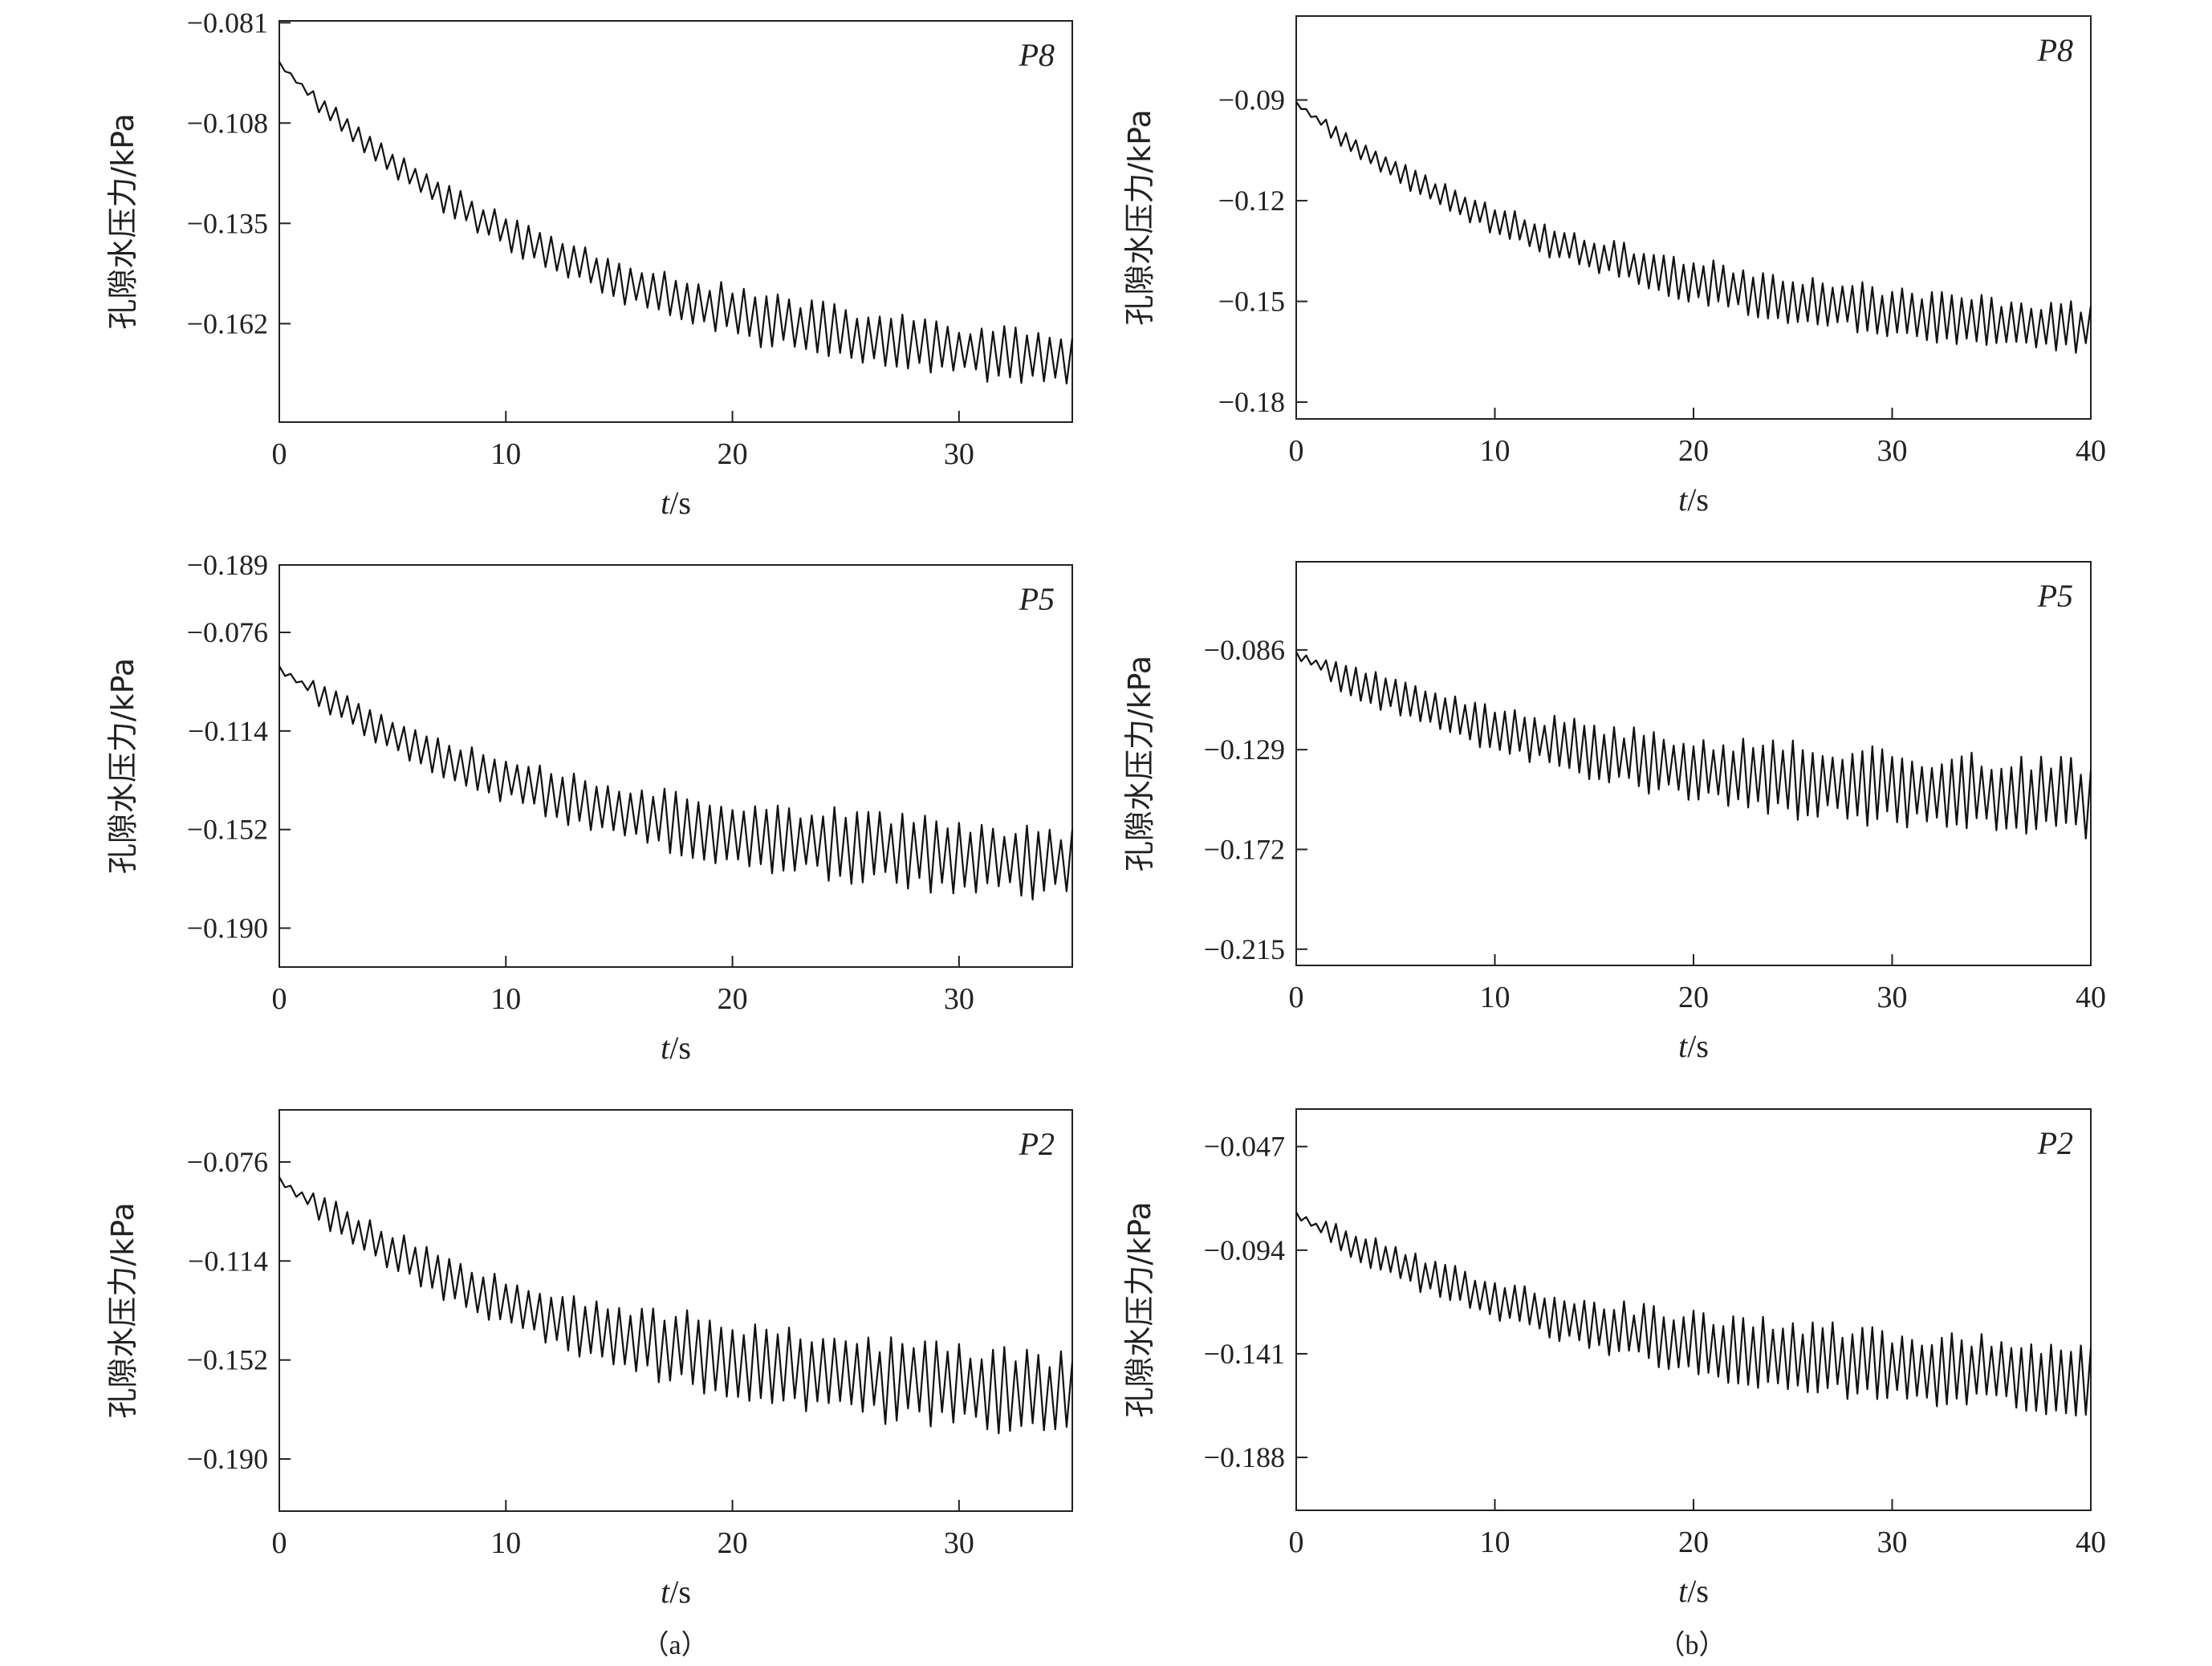 The width and height of the screenshot is (2212, 1666). What do you see at coordinates (228, 565) in the screenshot?
I see `y-top-label: −0.189` at bounding box center [228, 565].